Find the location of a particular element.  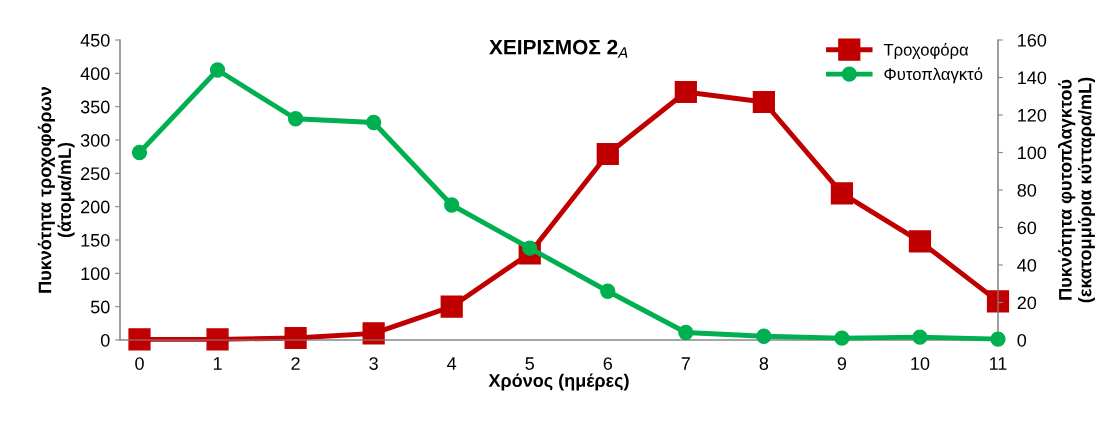

legend-label: Τροχοφόρα is located at coordinates (926, 51).